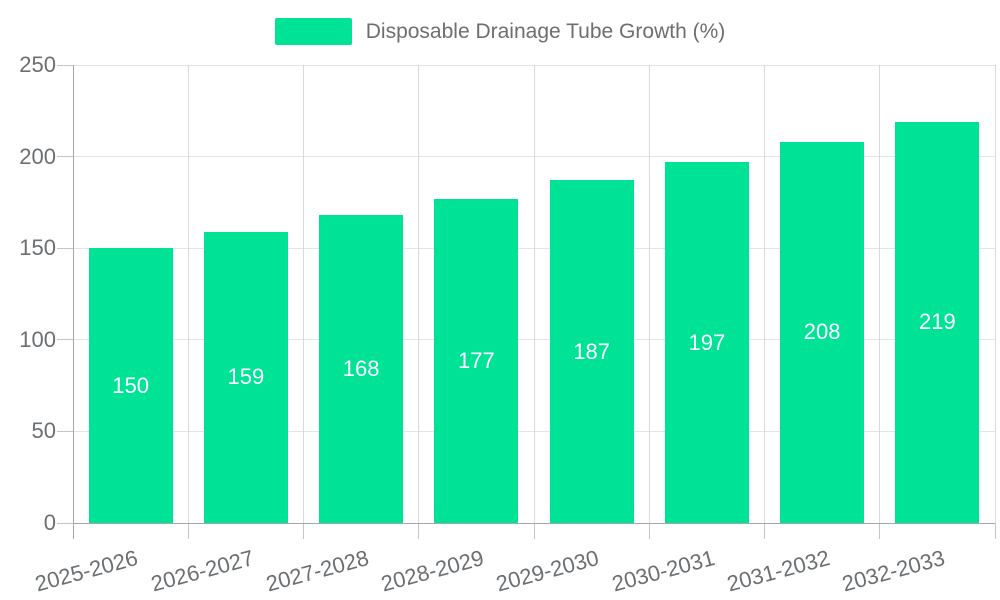 Image resolution: width=1000 pixels, height=600 pixels. Describe the element at coordinates (73, 302) in the screenshot. I see `y-axis-line` at that location.